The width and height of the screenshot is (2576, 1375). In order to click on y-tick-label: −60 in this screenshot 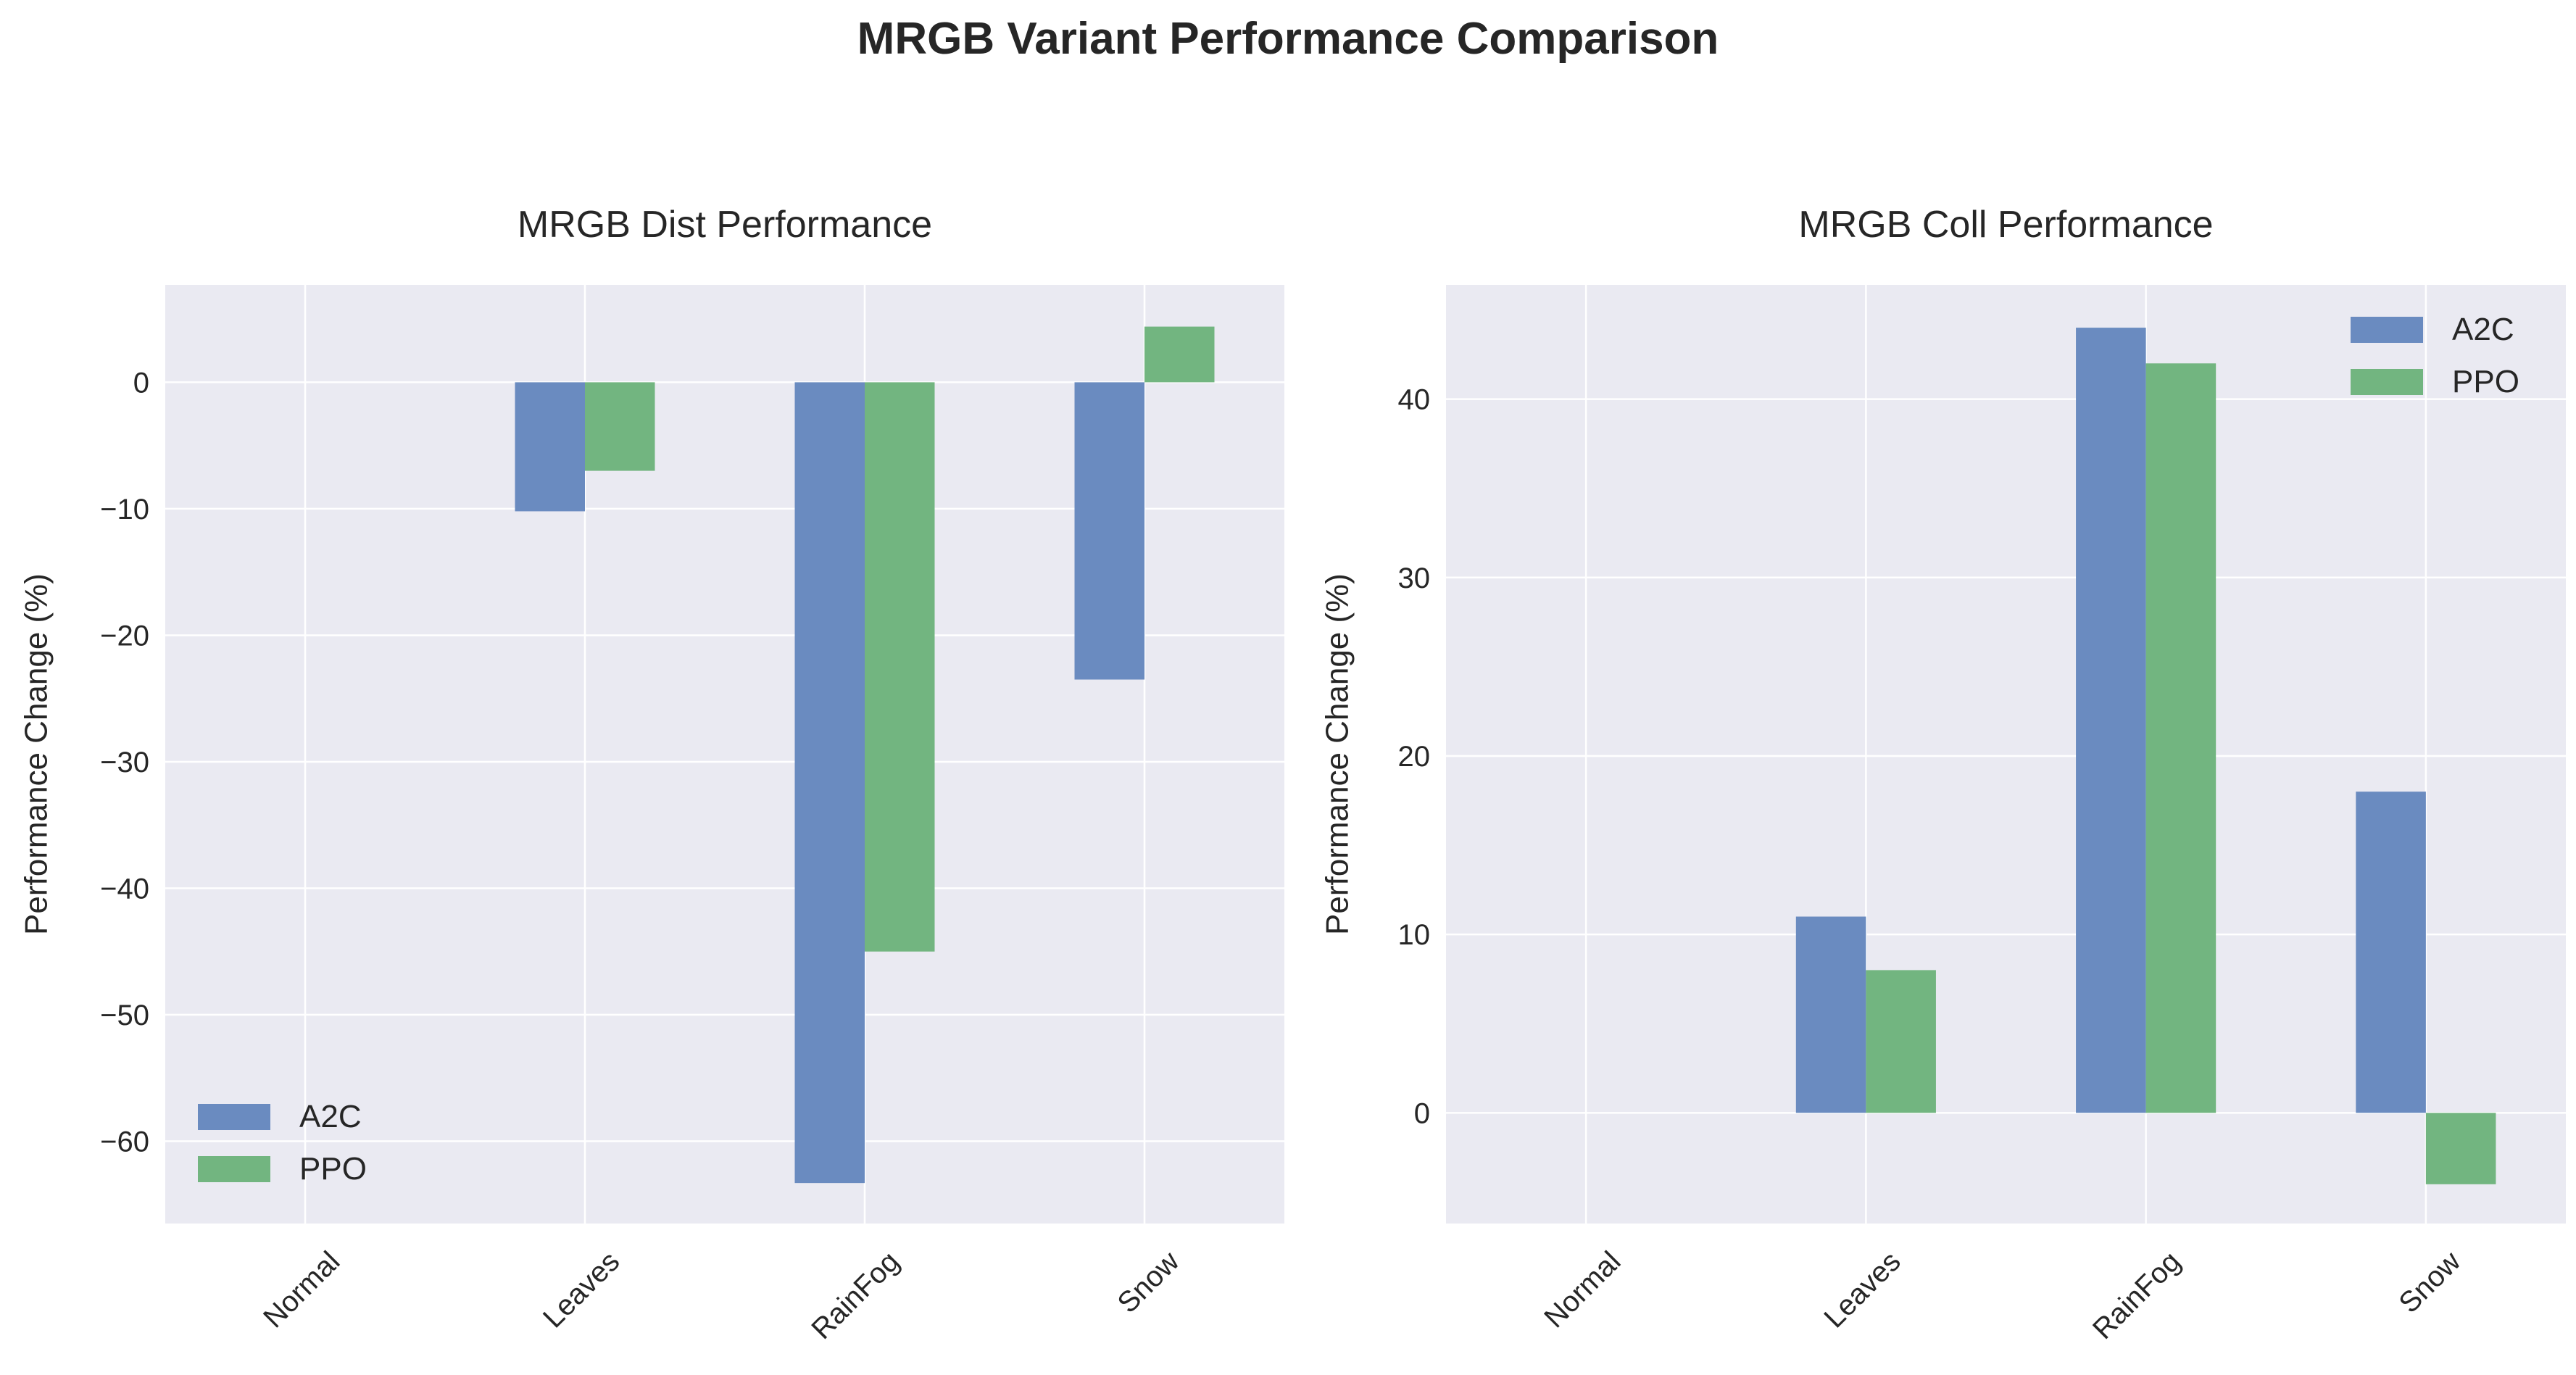, I will do `click(124, 1142)`.